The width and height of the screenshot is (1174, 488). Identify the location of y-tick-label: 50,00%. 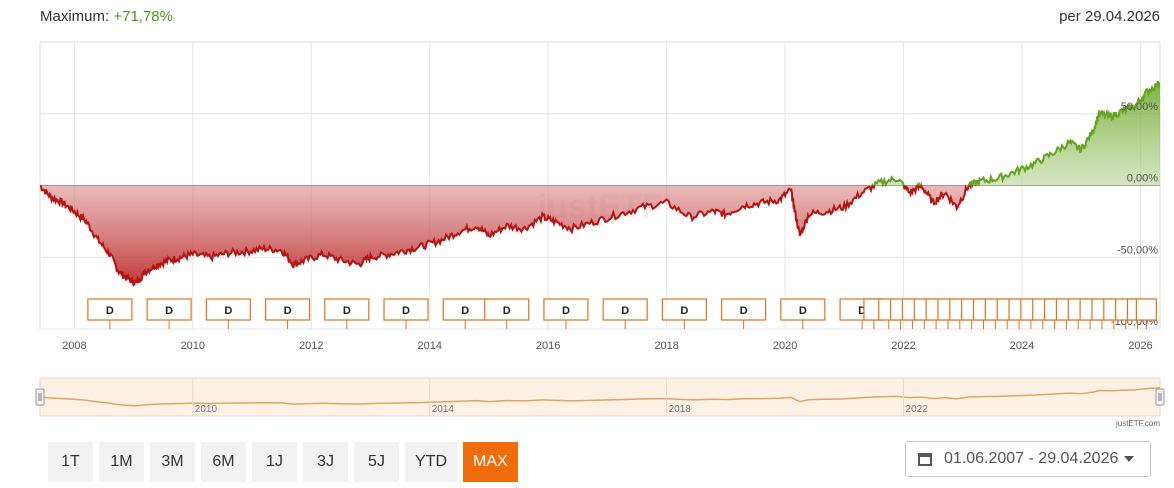
(1140, 107).